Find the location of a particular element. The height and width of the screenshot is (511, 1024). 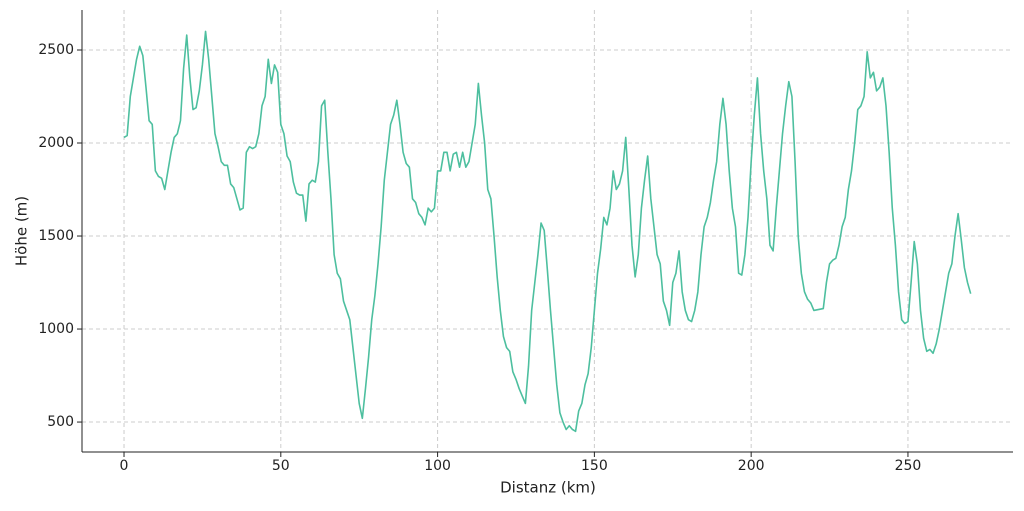

x-axis-label: Distanz (km) is located at coordinates (548, 488).